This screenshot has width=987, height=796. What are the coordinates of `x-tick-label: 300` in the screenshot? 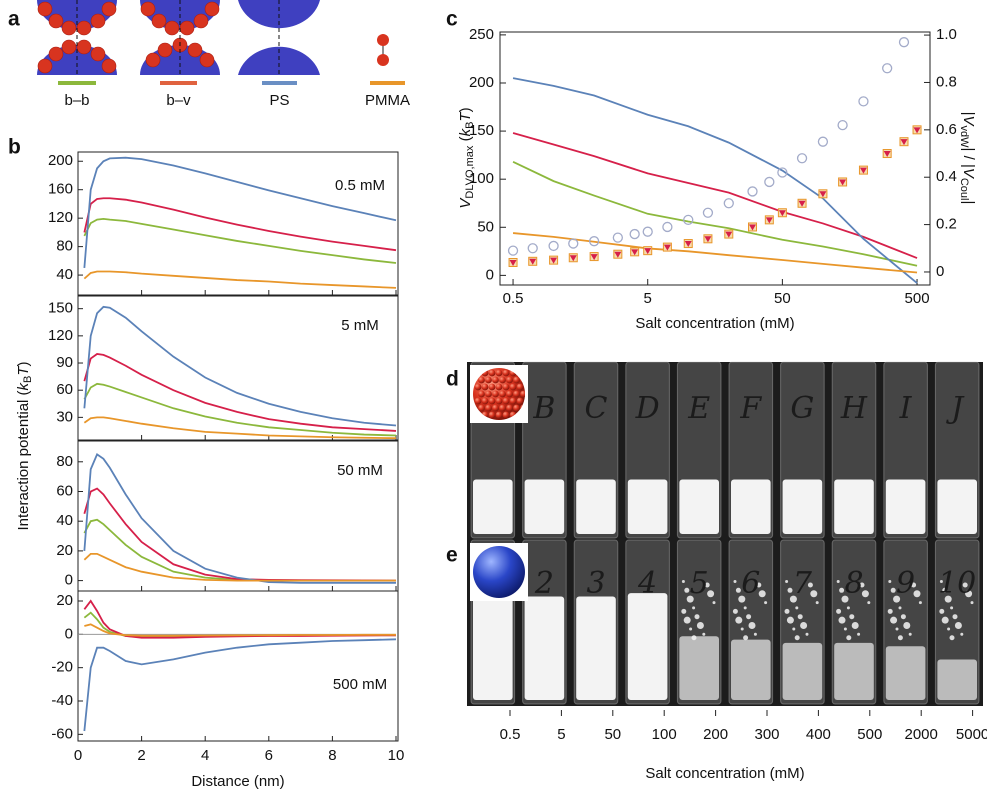 It's located at (766, 734).